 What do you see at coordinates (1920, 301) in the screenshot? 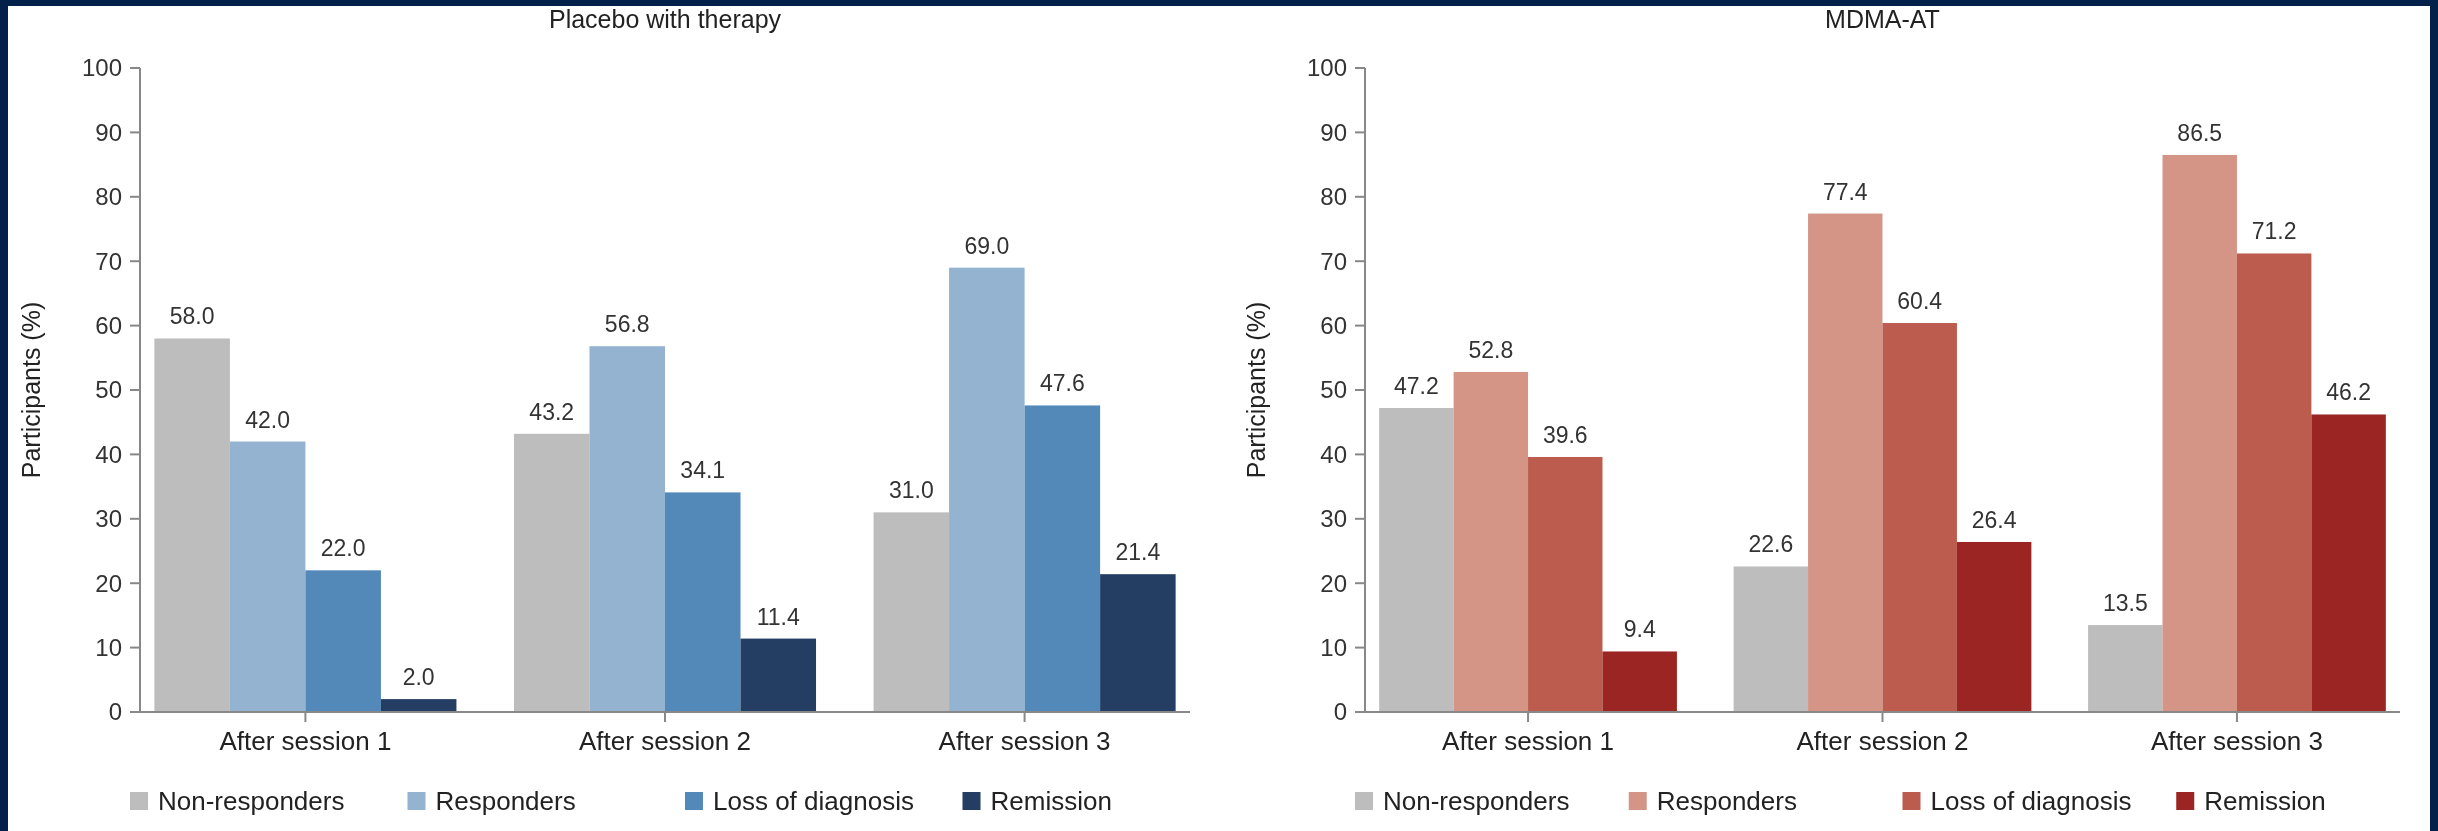
I see `data-label: 60.4` at bounding box center [1920, 301].